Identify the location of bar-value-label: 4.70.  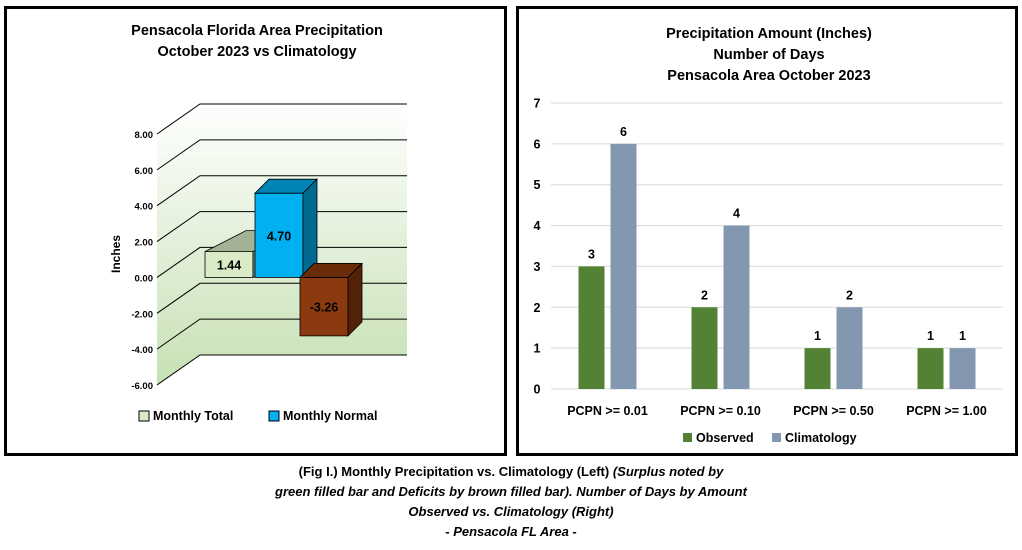
(279, 236).